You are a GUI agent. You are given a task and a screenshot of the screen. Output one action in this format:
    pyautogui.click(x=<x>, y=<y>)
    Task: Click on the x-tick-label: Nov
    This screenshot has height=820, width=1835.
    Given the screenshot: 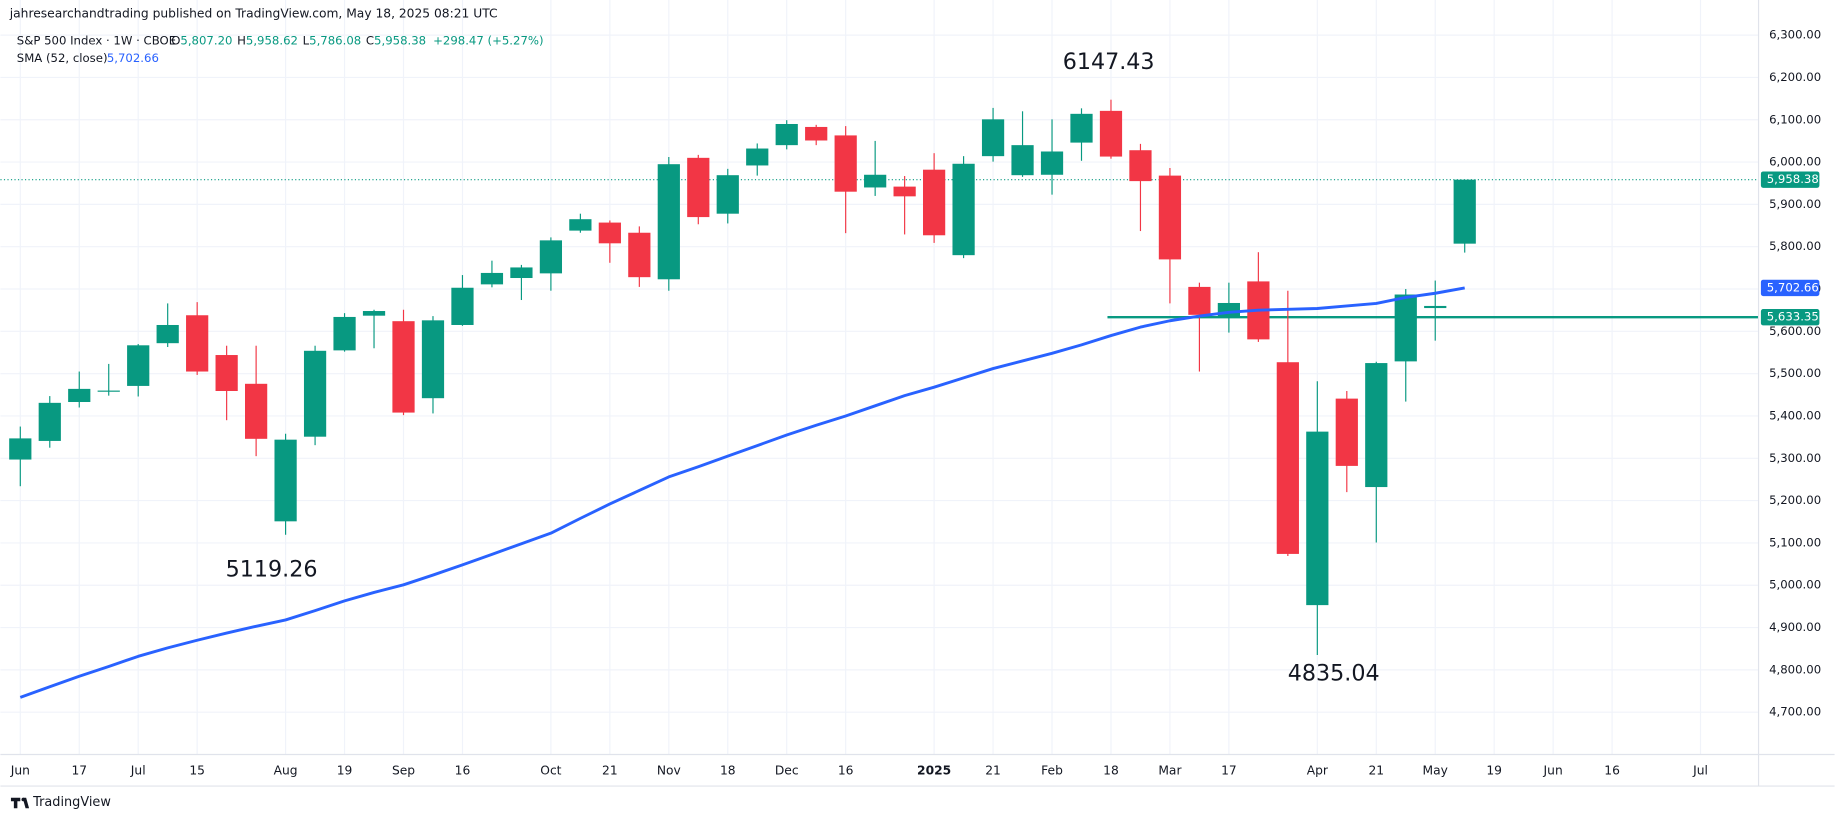 What is the action you would take?
    pyautogui.click(x=669, y=770)
    